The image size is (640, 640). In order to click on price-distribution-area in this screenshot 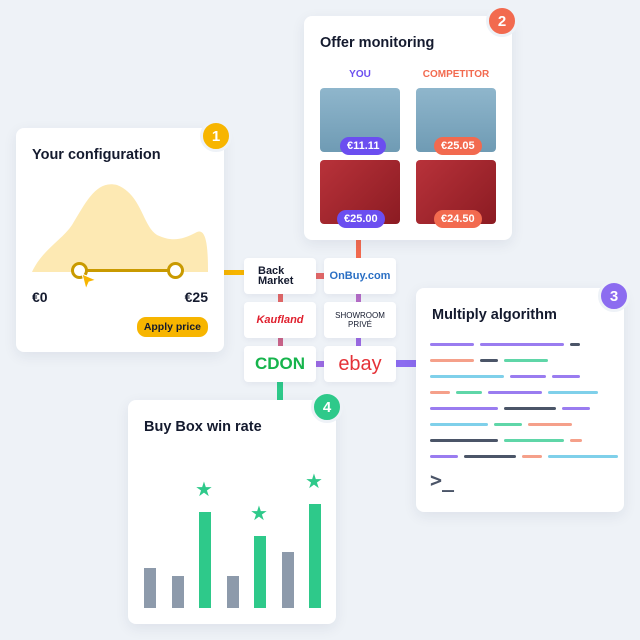, I will do `click(120, 228)`.